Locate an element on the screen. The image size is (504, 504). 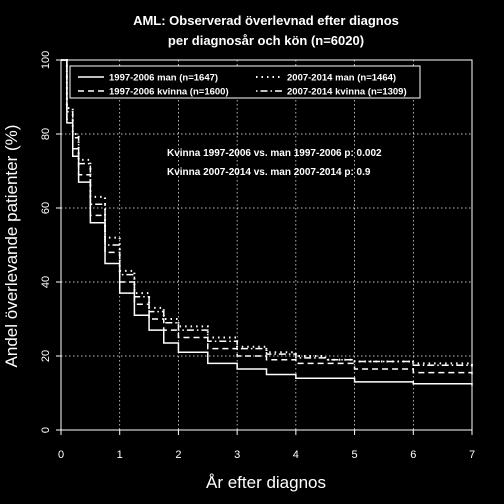
x-tick-label: 1 is located at coordinates (120, 455).